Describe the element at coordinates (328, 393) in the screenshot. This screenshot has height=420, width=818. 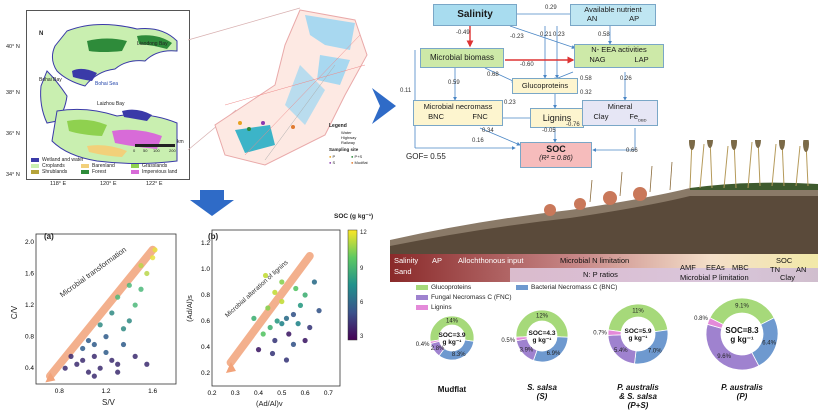
I see `x-tick-label: 0.7` at that location.